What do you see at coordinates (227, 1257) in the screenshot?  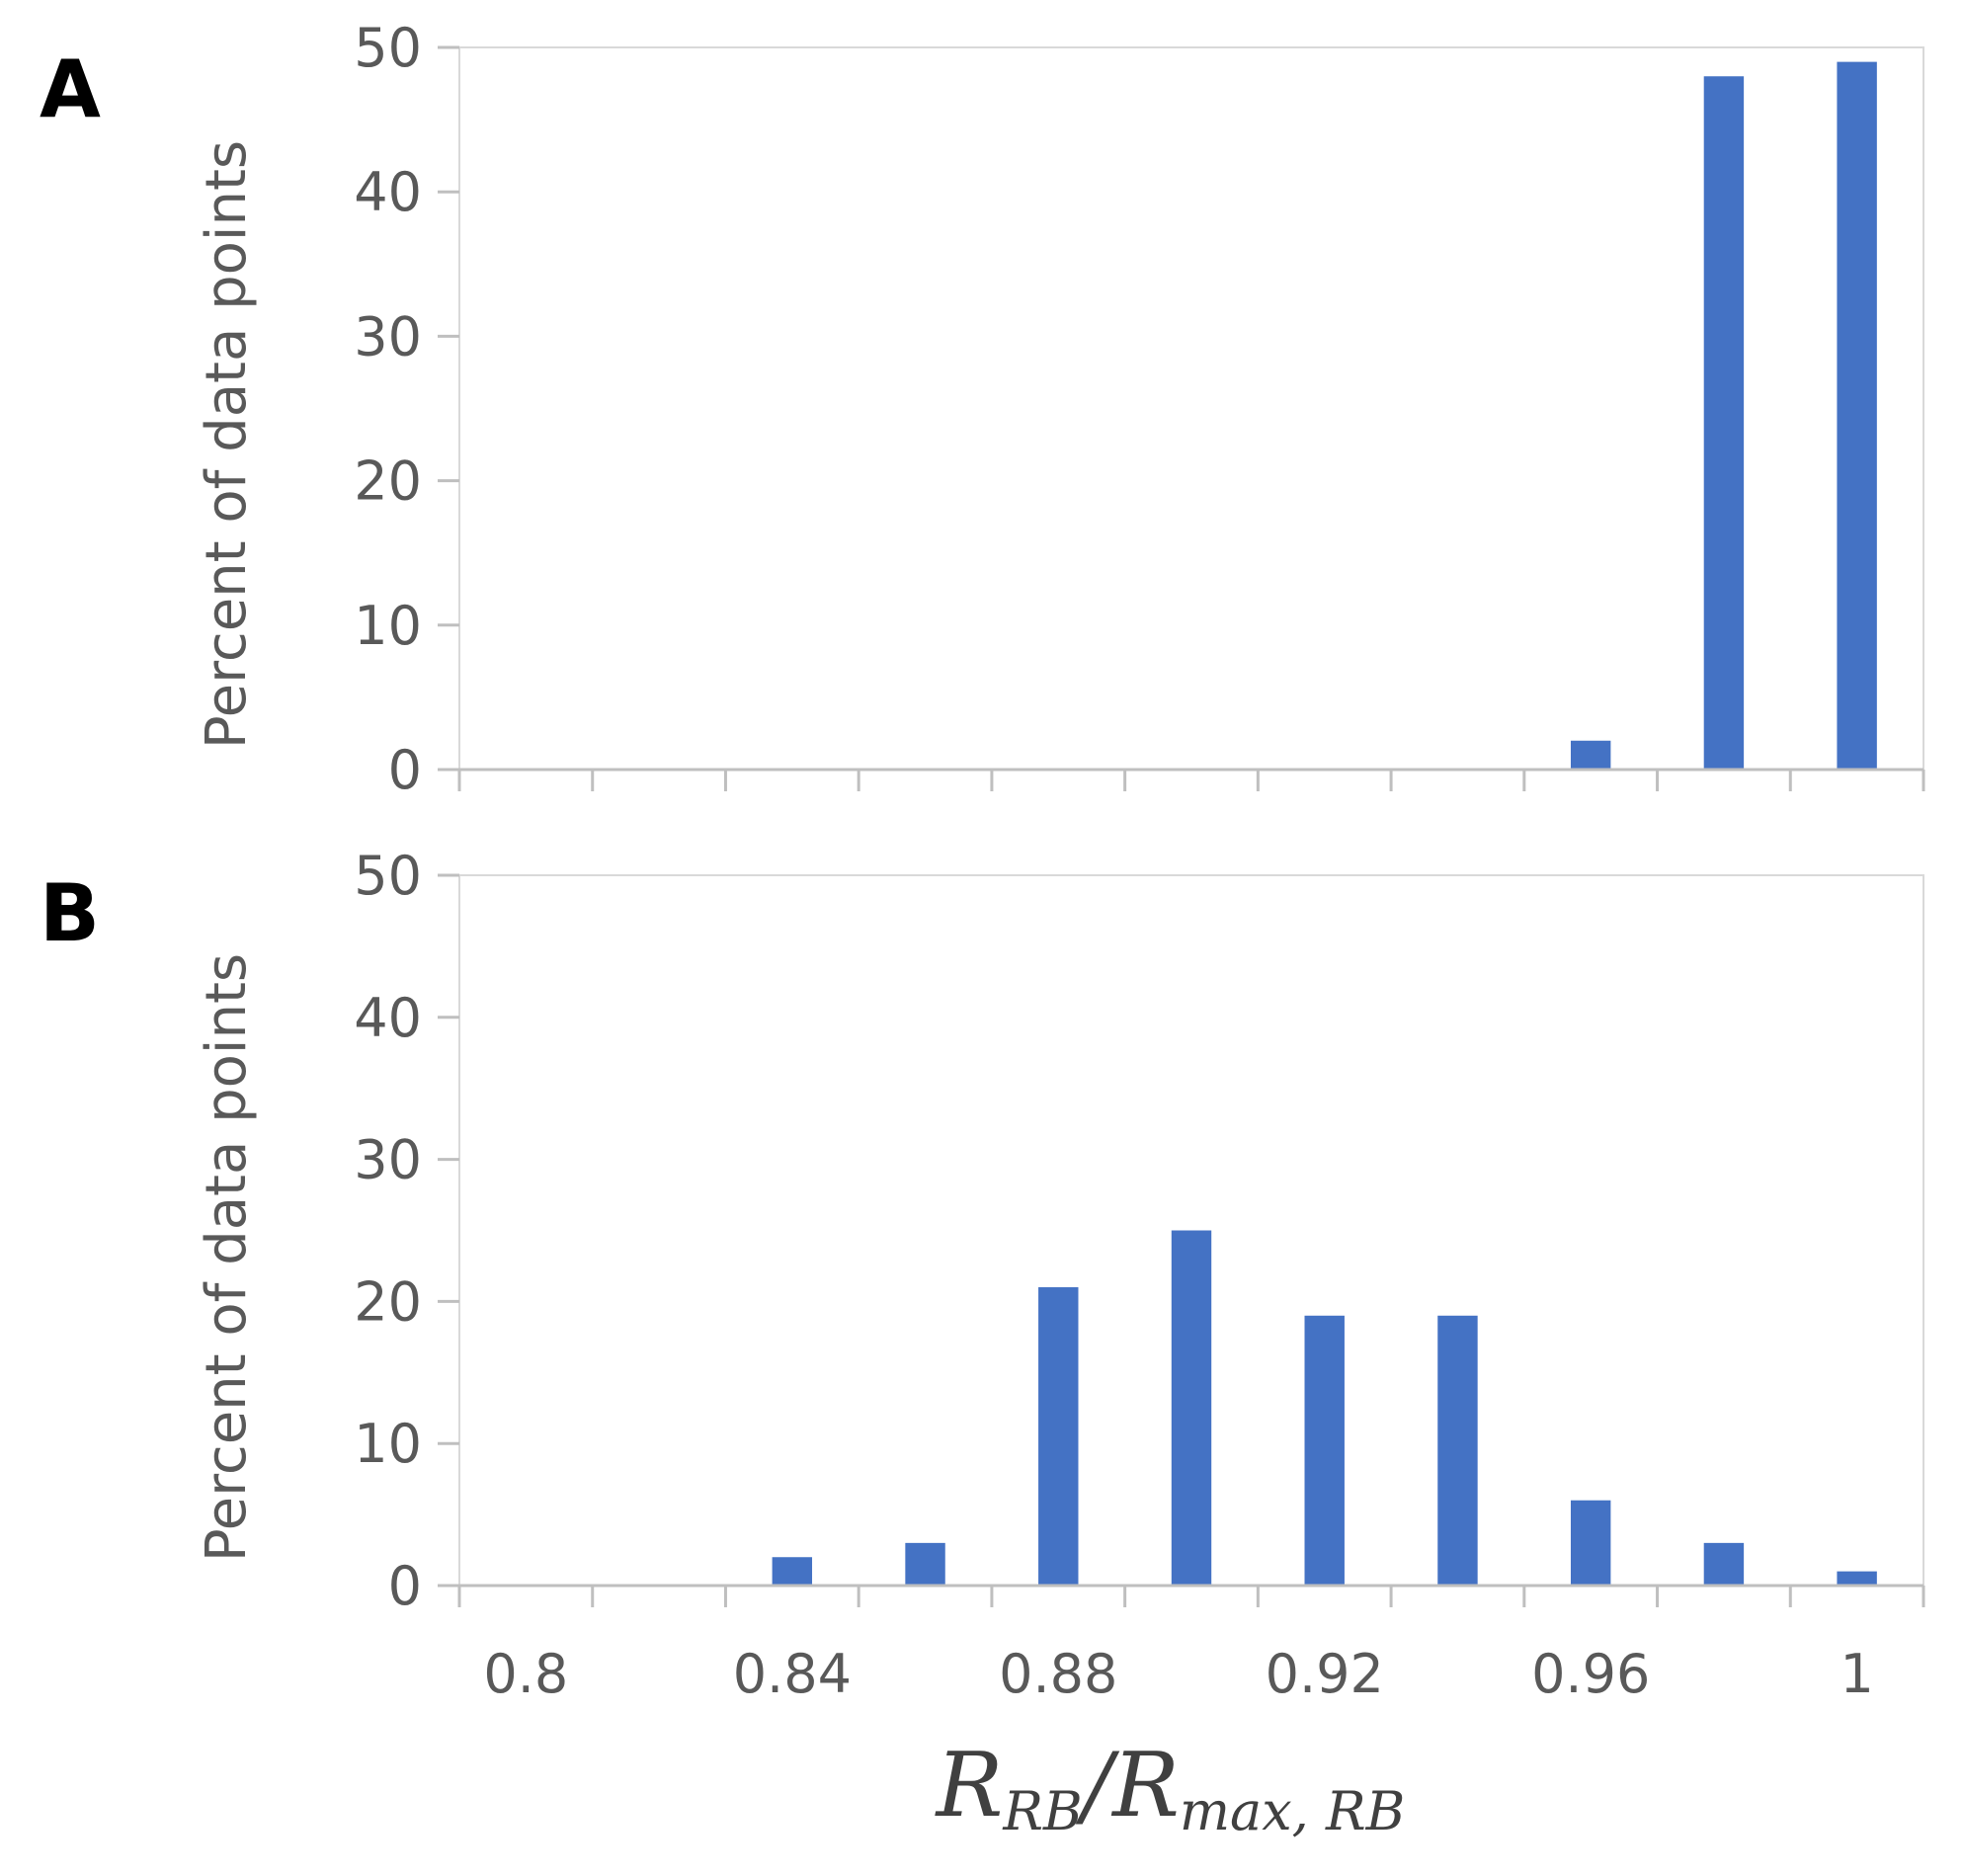 I see `panel-b-y-axis-label: Percent of data points` at bounding box center [227, 1257].